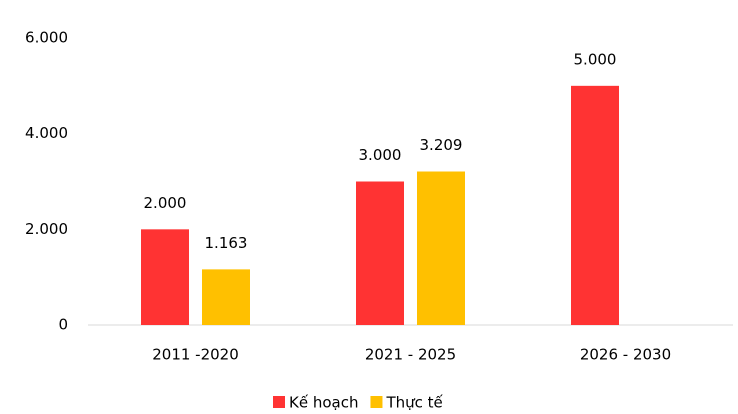  I want to click on x-tick-label: 2026 - 2030, so click(625, 355).